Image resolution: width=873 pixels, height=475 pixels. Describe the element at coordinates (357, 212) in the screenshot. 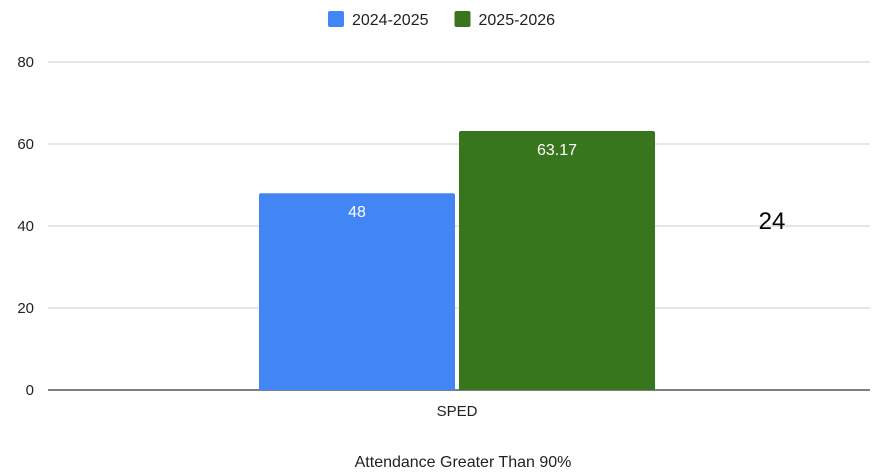

I see `data-label: 48` at that location.